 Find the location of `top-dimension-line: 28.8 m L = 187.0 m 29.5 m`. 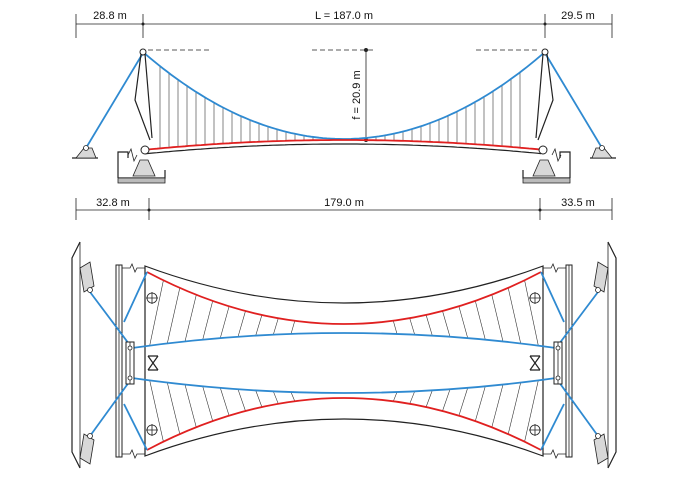

top-dimension-line: 28.8 m L = 187.0 m 29.5 m is located at coordinates (344, 23).